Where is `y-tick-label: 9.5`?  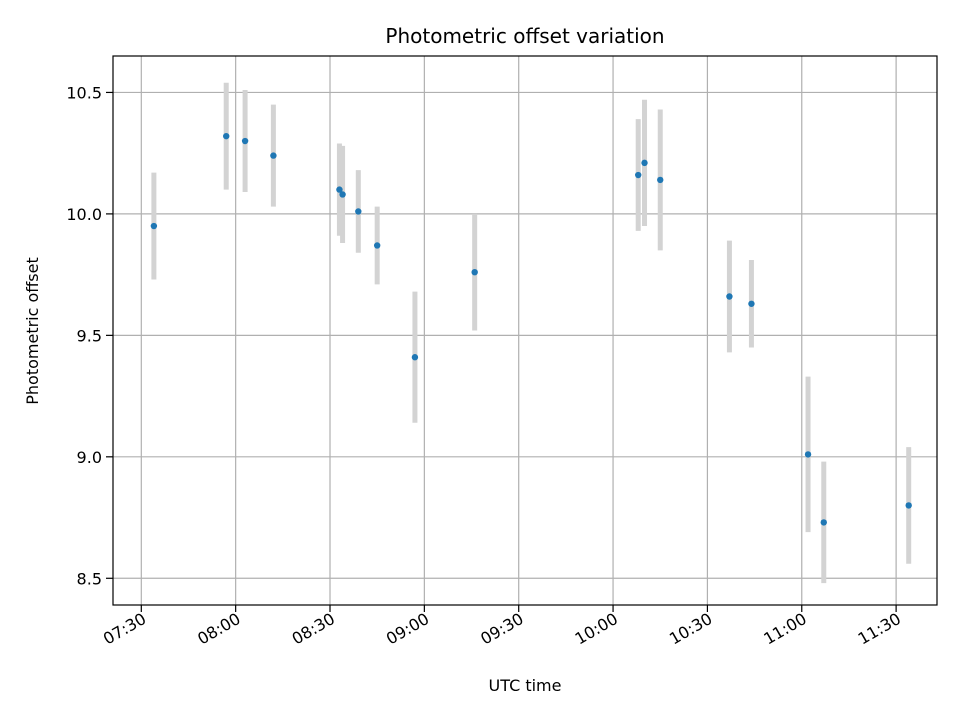 y-tick-label: 9.5 is located at coordinates (89, 335).